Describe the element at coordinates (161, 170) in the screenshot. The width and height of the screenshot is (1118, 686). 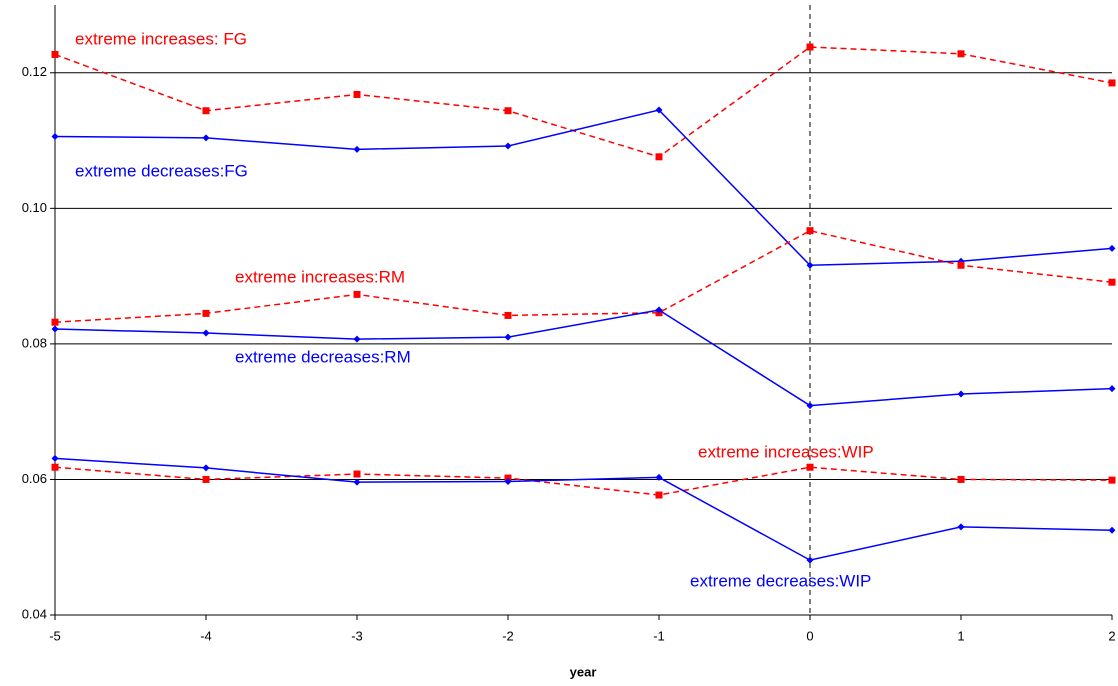
I see `series-label: extreme decreases:FG` at that location.